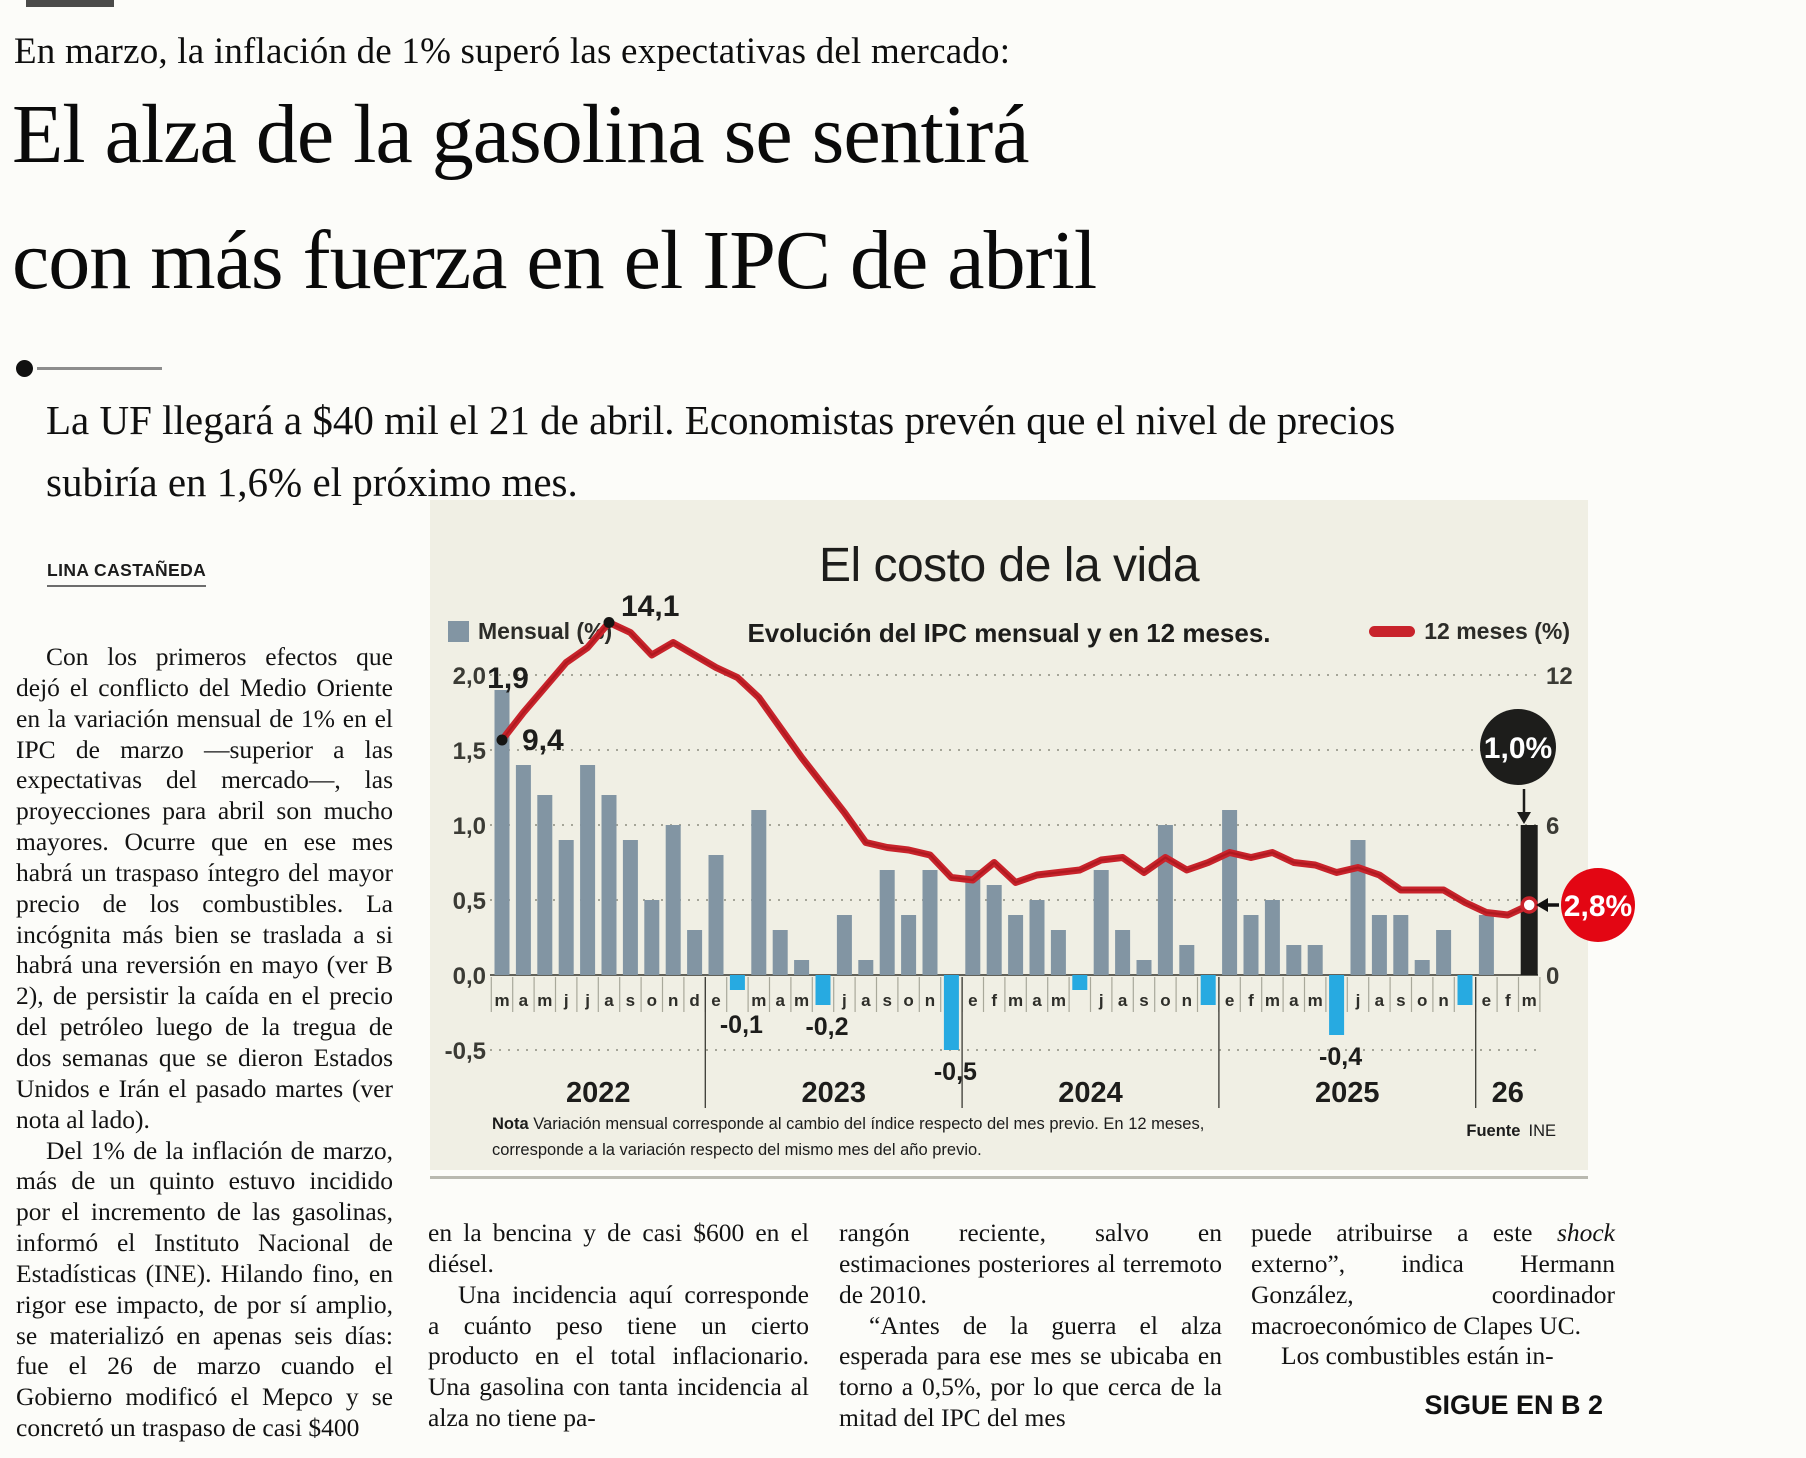  I want to click on right-axis-tick: 0, so click(1552, 976).